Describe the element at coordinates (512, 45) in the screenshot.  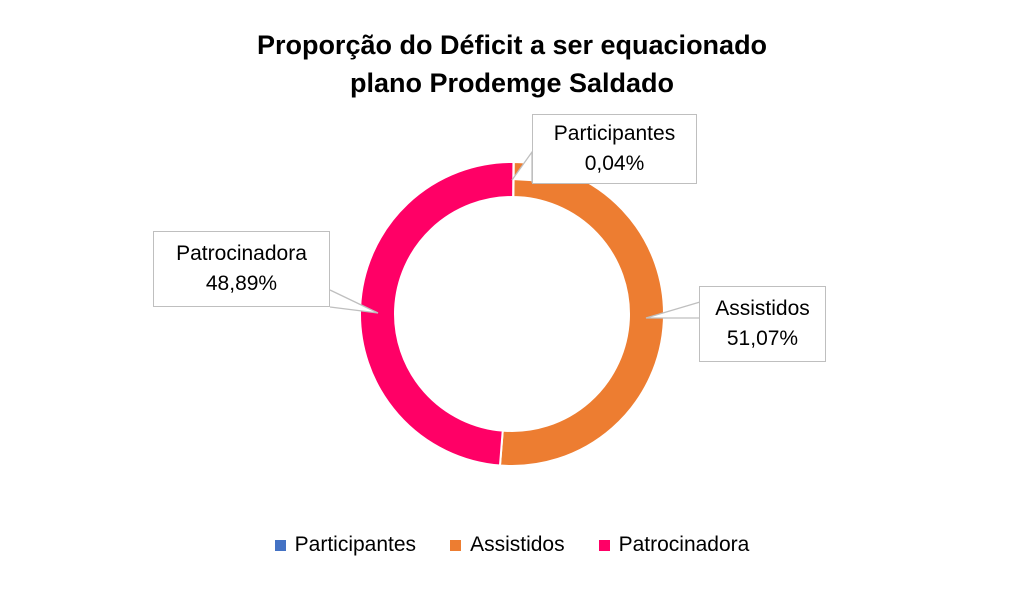
I see `chart-title-line-1: Proporção do Déficit a ser equacionado` at that location.